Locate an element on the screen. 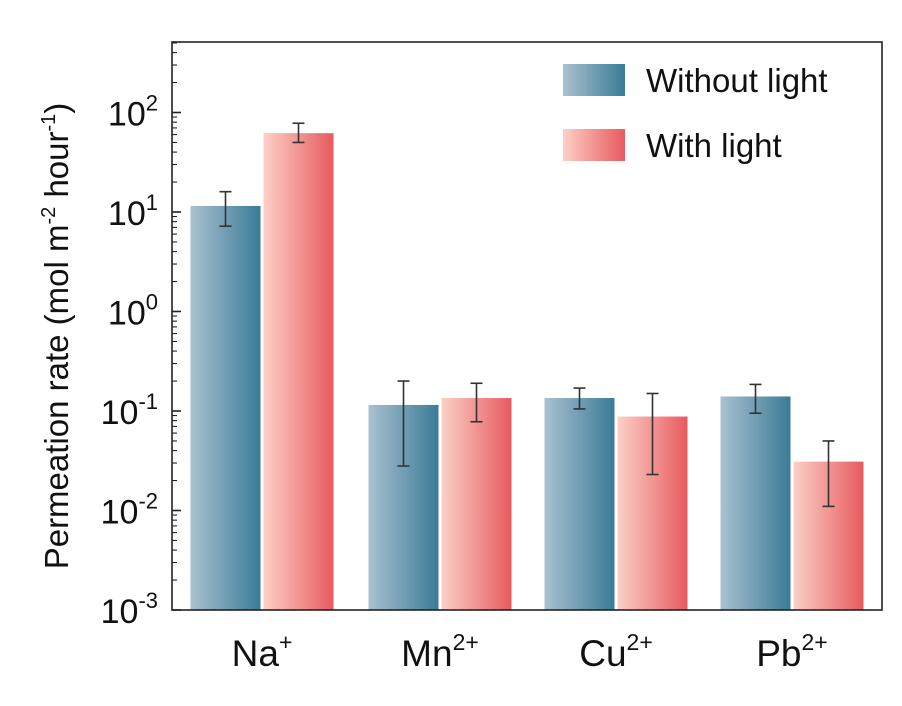 This screenshot has height=706, width=902. y-tick-label--3: 10⁻³ is located at coordinates (129, 609).